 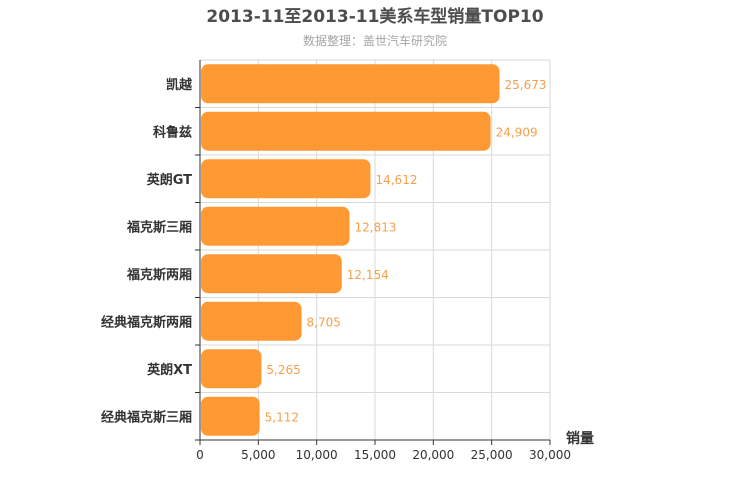 I want to click on category-label: 英朗GT, so click(x=169, y=180).